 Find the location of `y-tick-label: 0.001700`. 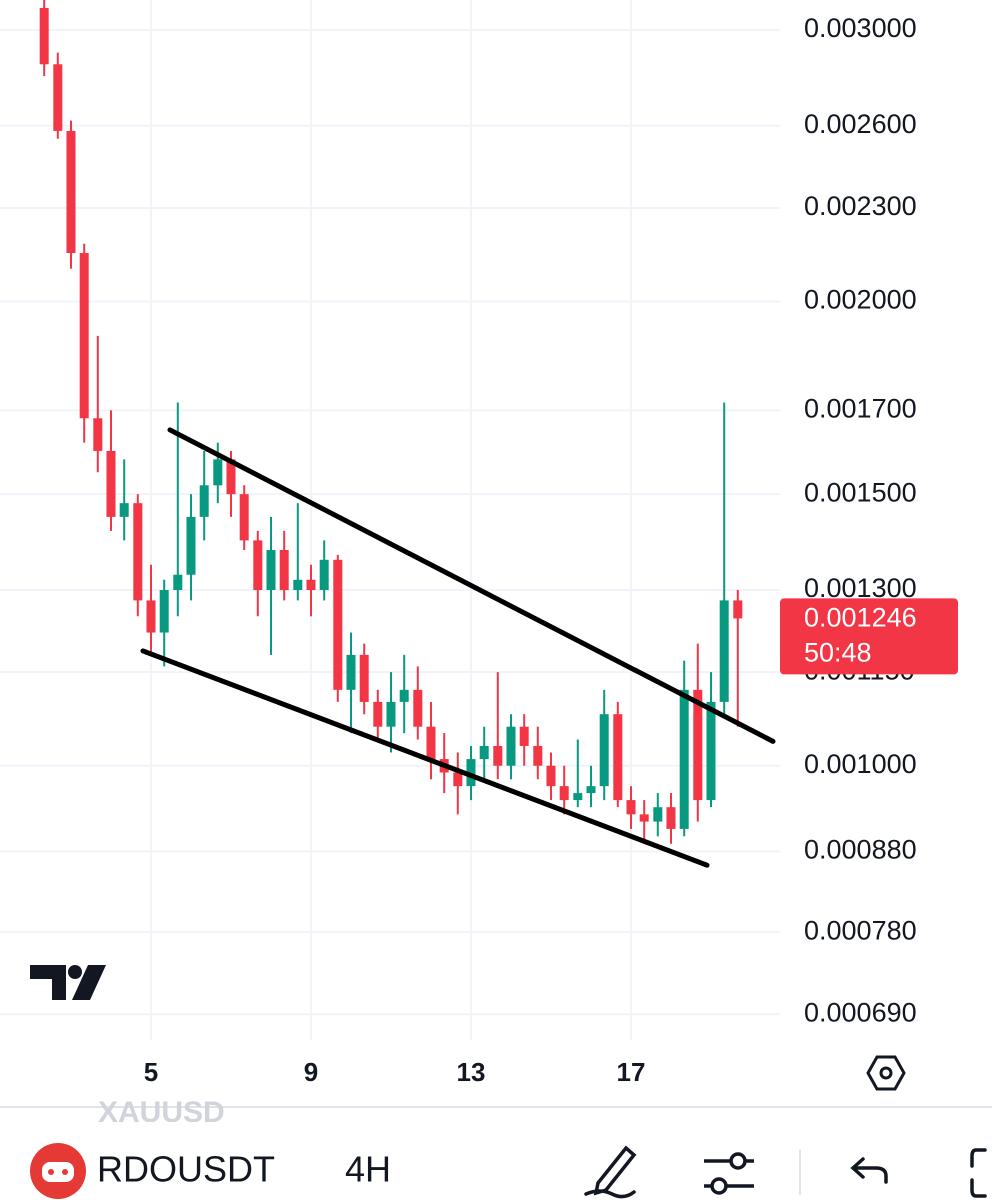

y-tick-label: 0.001700 is located at coordinates (860, 408).